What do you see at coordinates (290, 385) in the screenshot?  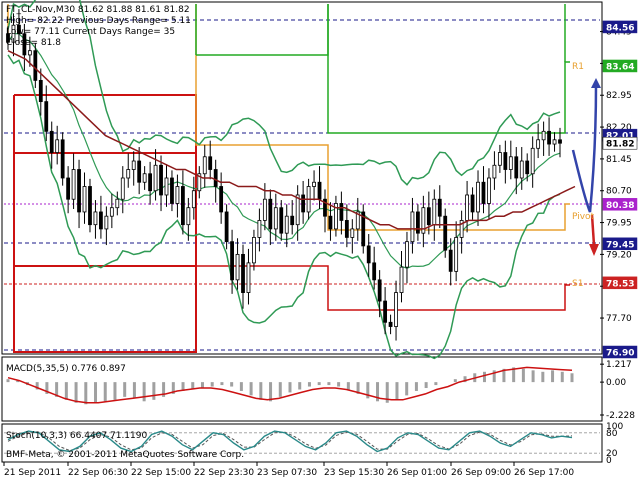 I see `macd-signal-line` at bounding box center [290, 385].